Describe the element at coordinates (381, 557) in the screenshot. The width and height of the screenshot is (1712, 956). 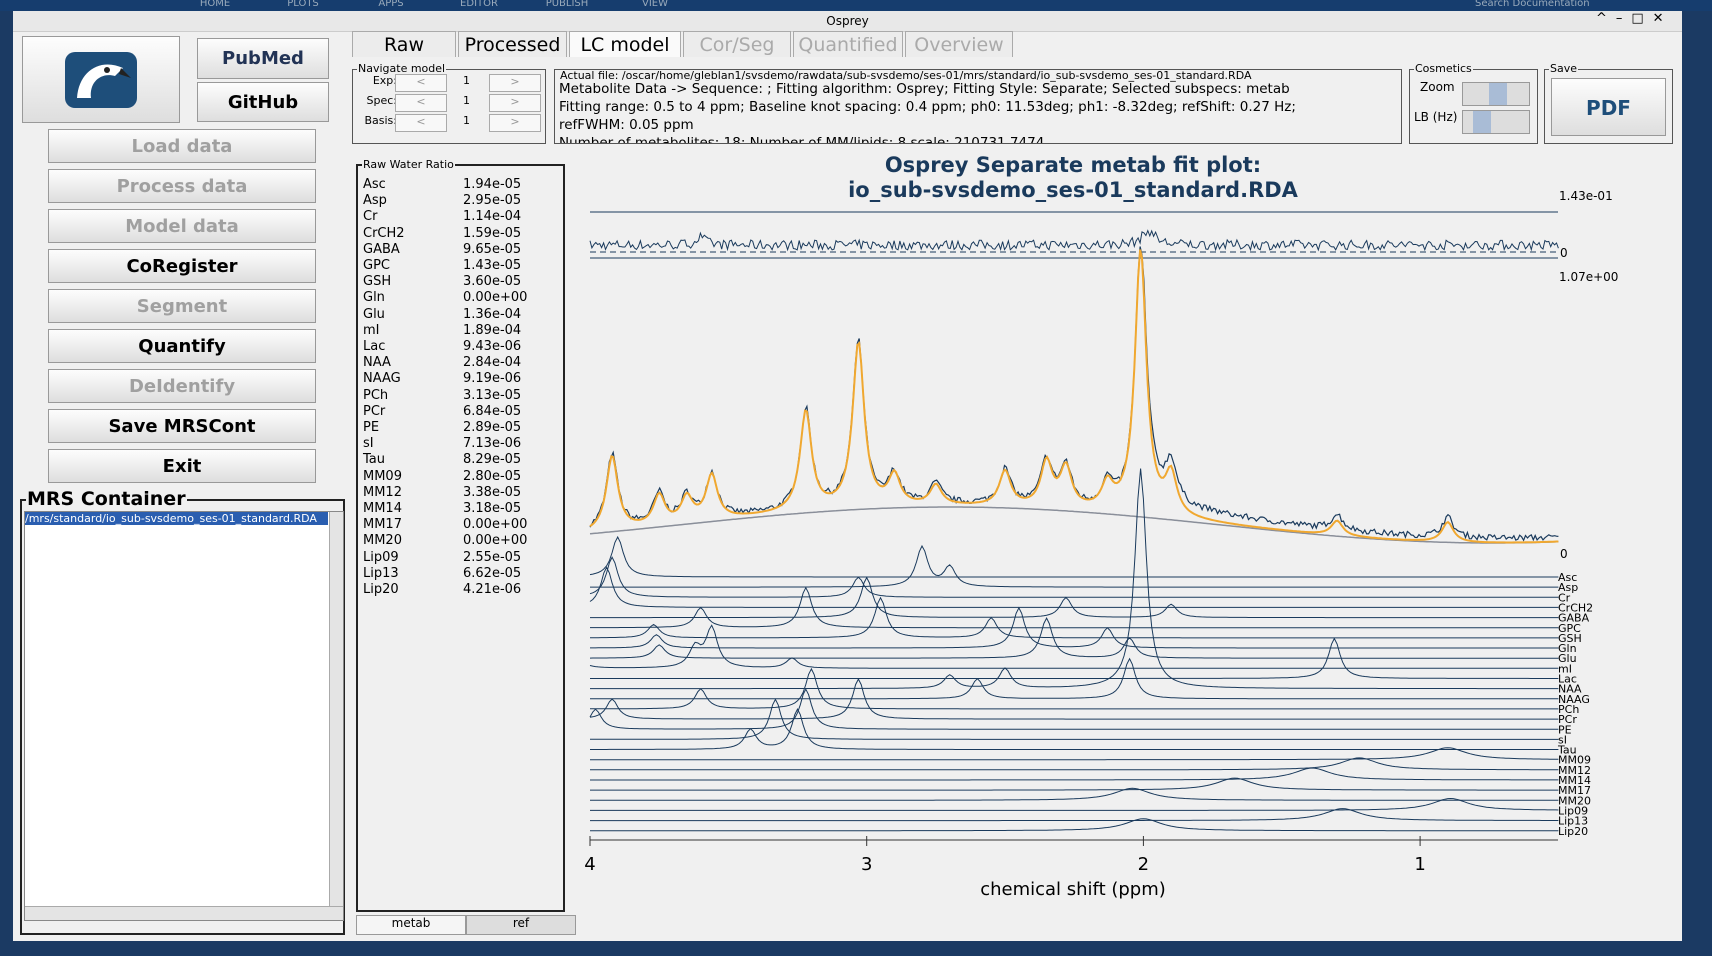
I see `metabolite-name: Lip09` at that location.